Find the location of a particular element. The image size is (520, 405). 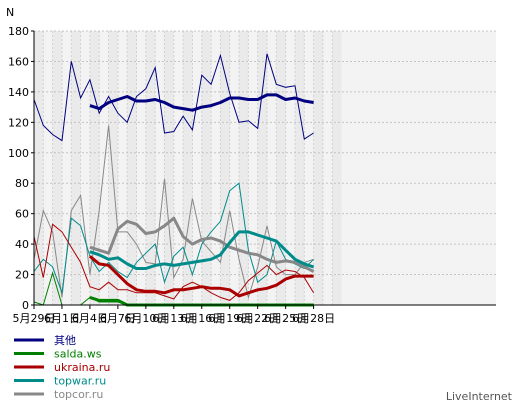

series-average-line-other is located at coordinates (201, 102).